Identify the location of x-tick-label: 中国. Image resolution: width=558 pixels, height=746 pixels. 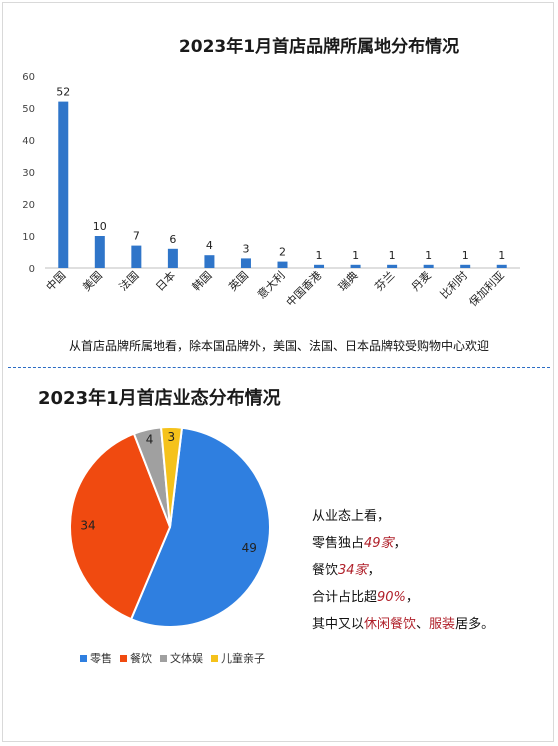
(56, 281).